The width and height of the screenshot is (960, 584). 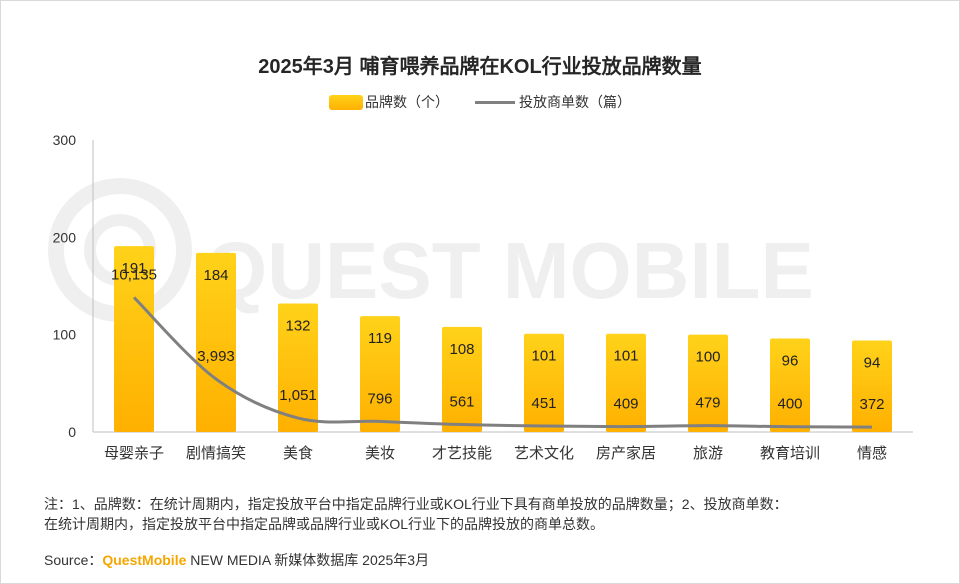 I want to click on chart-title: 2025年3月 哺育喂养品牌在KOL行业投放品牌数量, so click(x=480, y=67).